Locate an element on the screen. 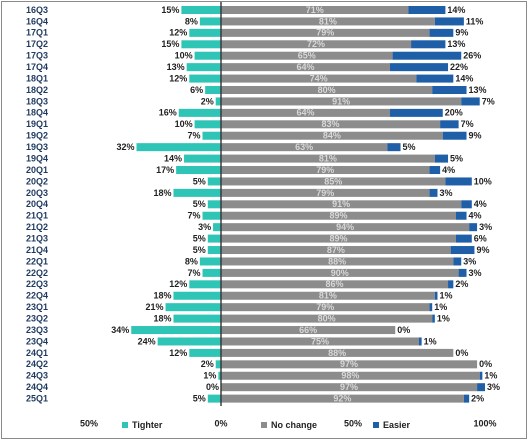 Image resolution: width=530 pixels, height=442 pixels. category-label: 16Q4 is located at coordinates (37, 21).